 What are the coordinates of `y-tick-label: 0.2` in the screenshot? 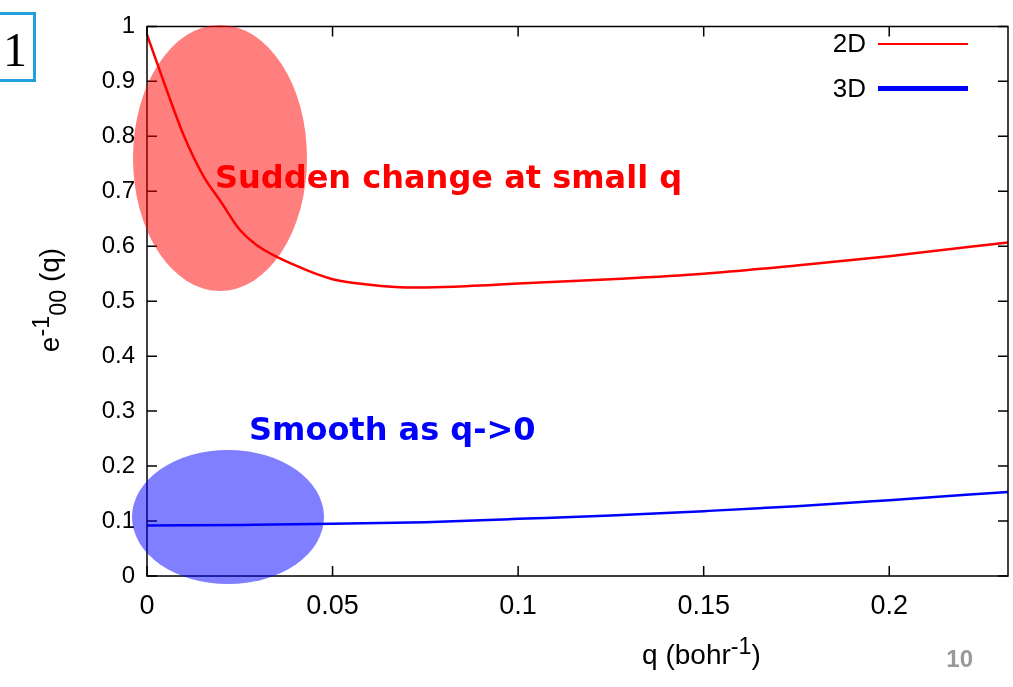 It's located at (118, 464).